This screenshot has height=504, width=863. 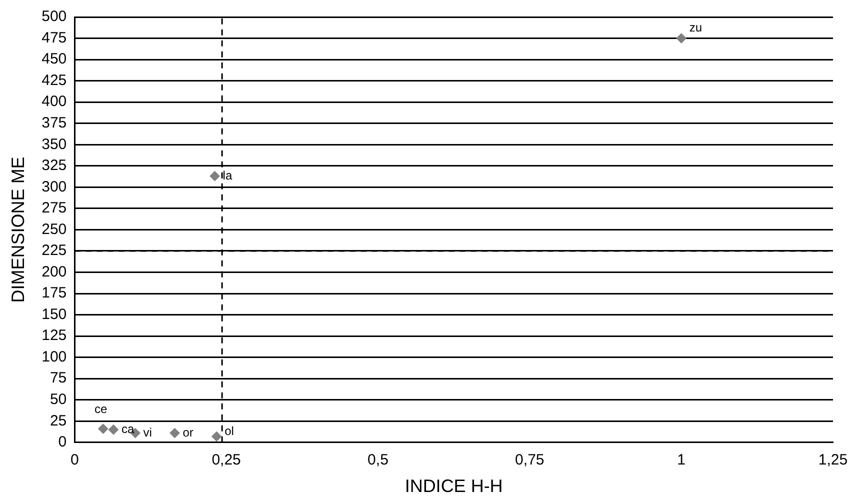 I want to click on annotation: vi, so click(x=147, y=432).